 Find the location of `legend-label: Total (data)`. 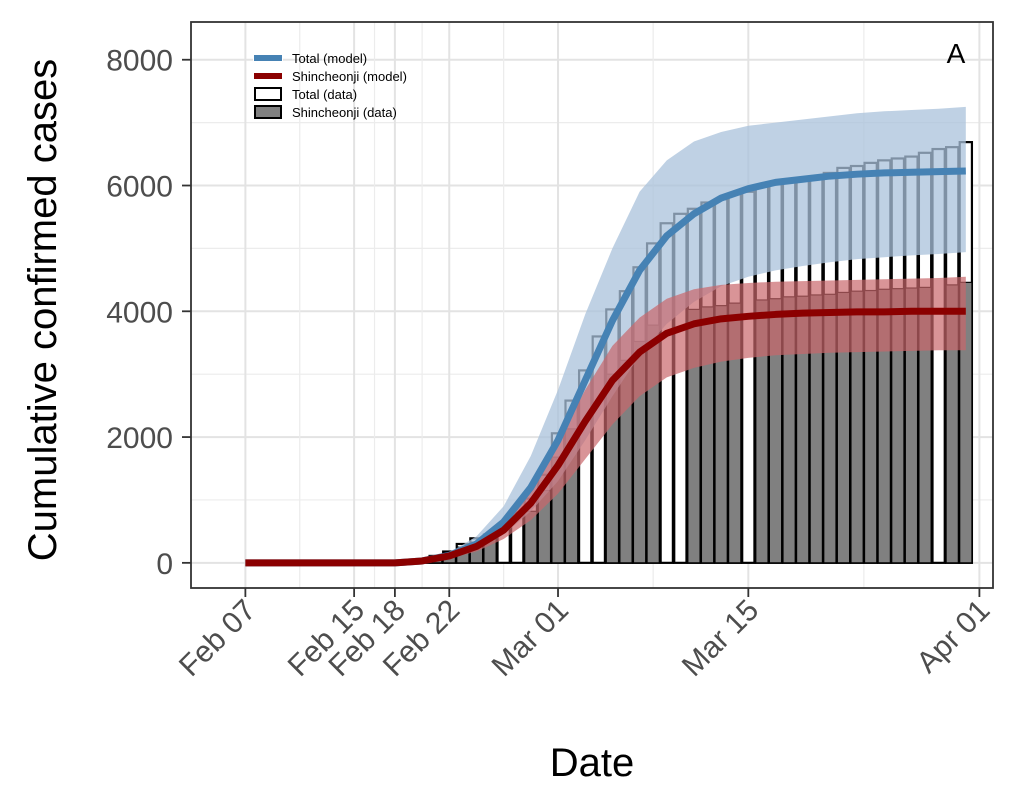

legend-label: Total (data) is located at coordinates (324, 94).